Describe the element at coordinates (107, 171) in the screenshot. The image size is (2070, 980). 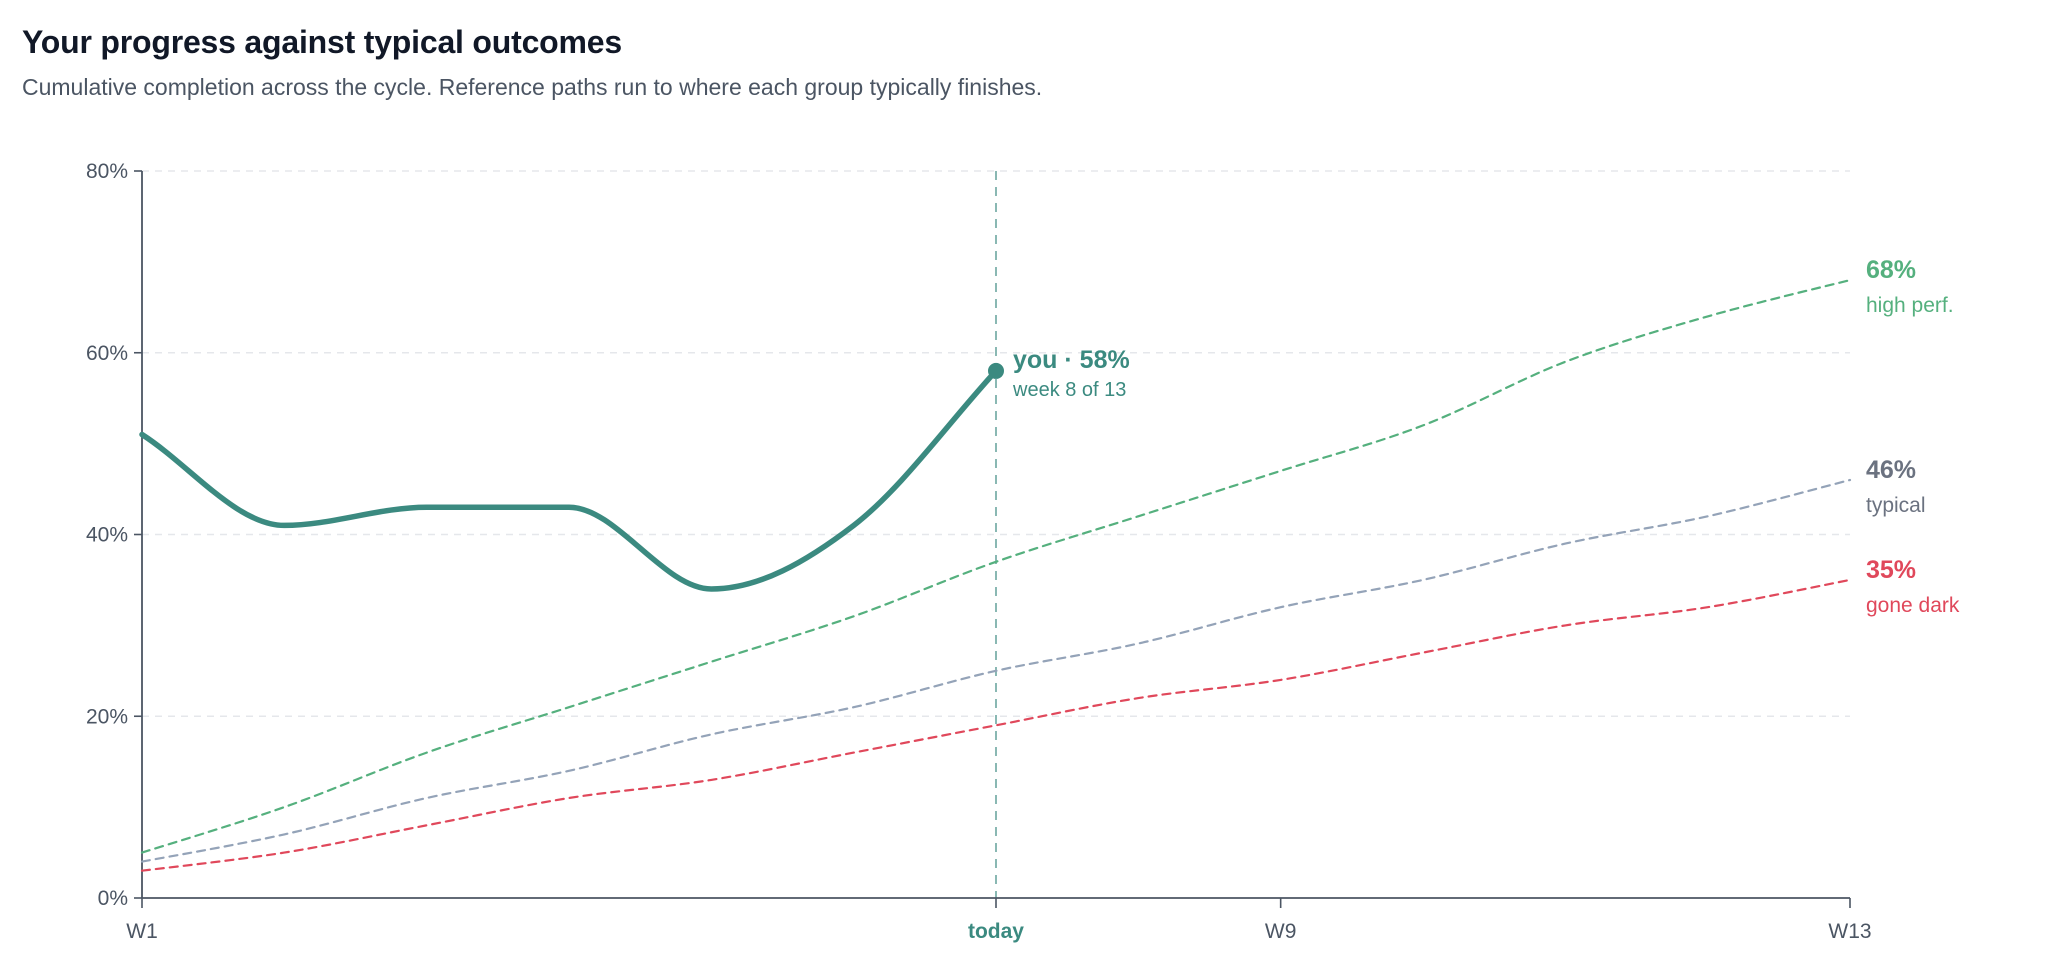
I see `y-tick-label: 80%` at that location.